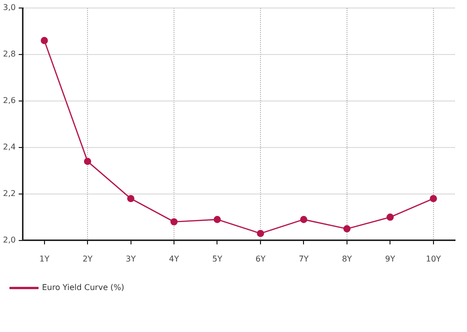 The image size is (467, 332). Describe the element at coordinates (260, 259) in the screenshot. I see `x-tick-label: 6Y` at that location.